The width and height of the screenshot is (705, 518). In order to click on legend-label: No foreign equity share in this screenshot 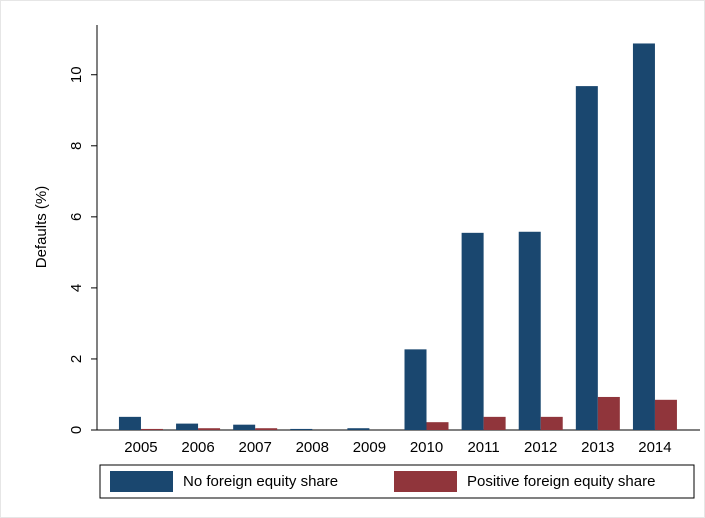, I will do `click(260, 481)`.